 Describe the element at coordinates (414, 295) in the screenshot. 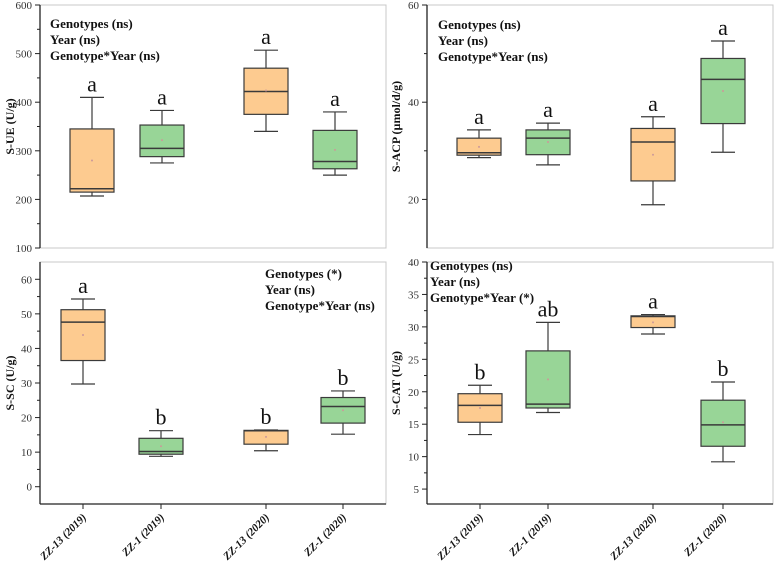

I see `y-tick-label: 35` at that location.